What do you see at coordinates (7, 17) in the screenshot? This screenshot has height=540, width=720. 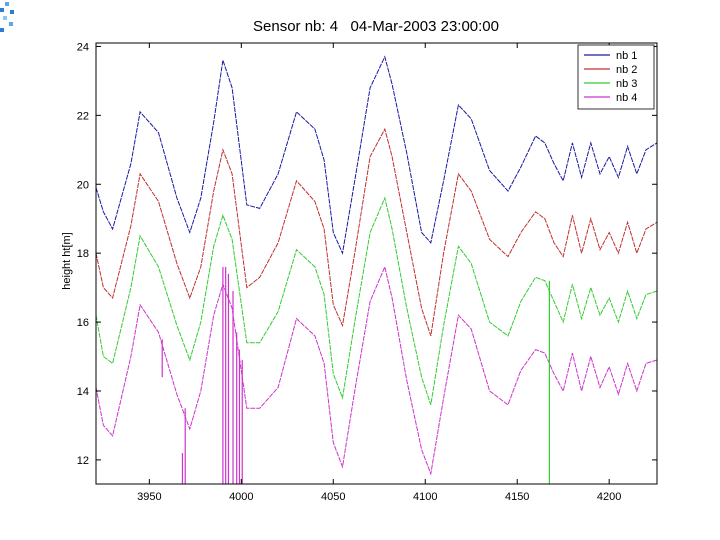 I see `corner-accent-graphic` at bounding box center [7, 17].